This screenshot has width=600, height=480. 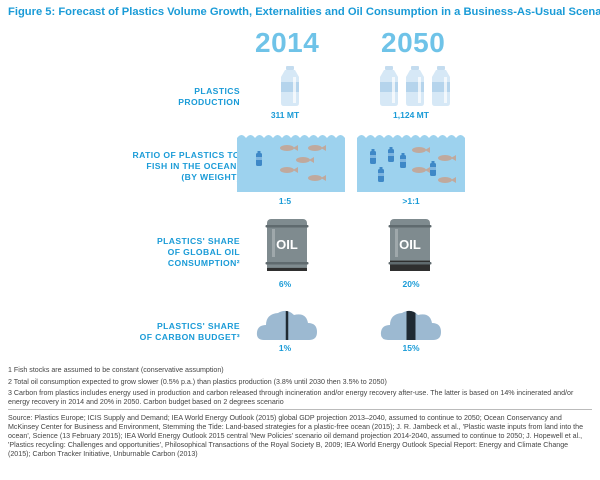 I want to click on oil-barrel-2050-icon: OIL, so click(x=410, y=245).